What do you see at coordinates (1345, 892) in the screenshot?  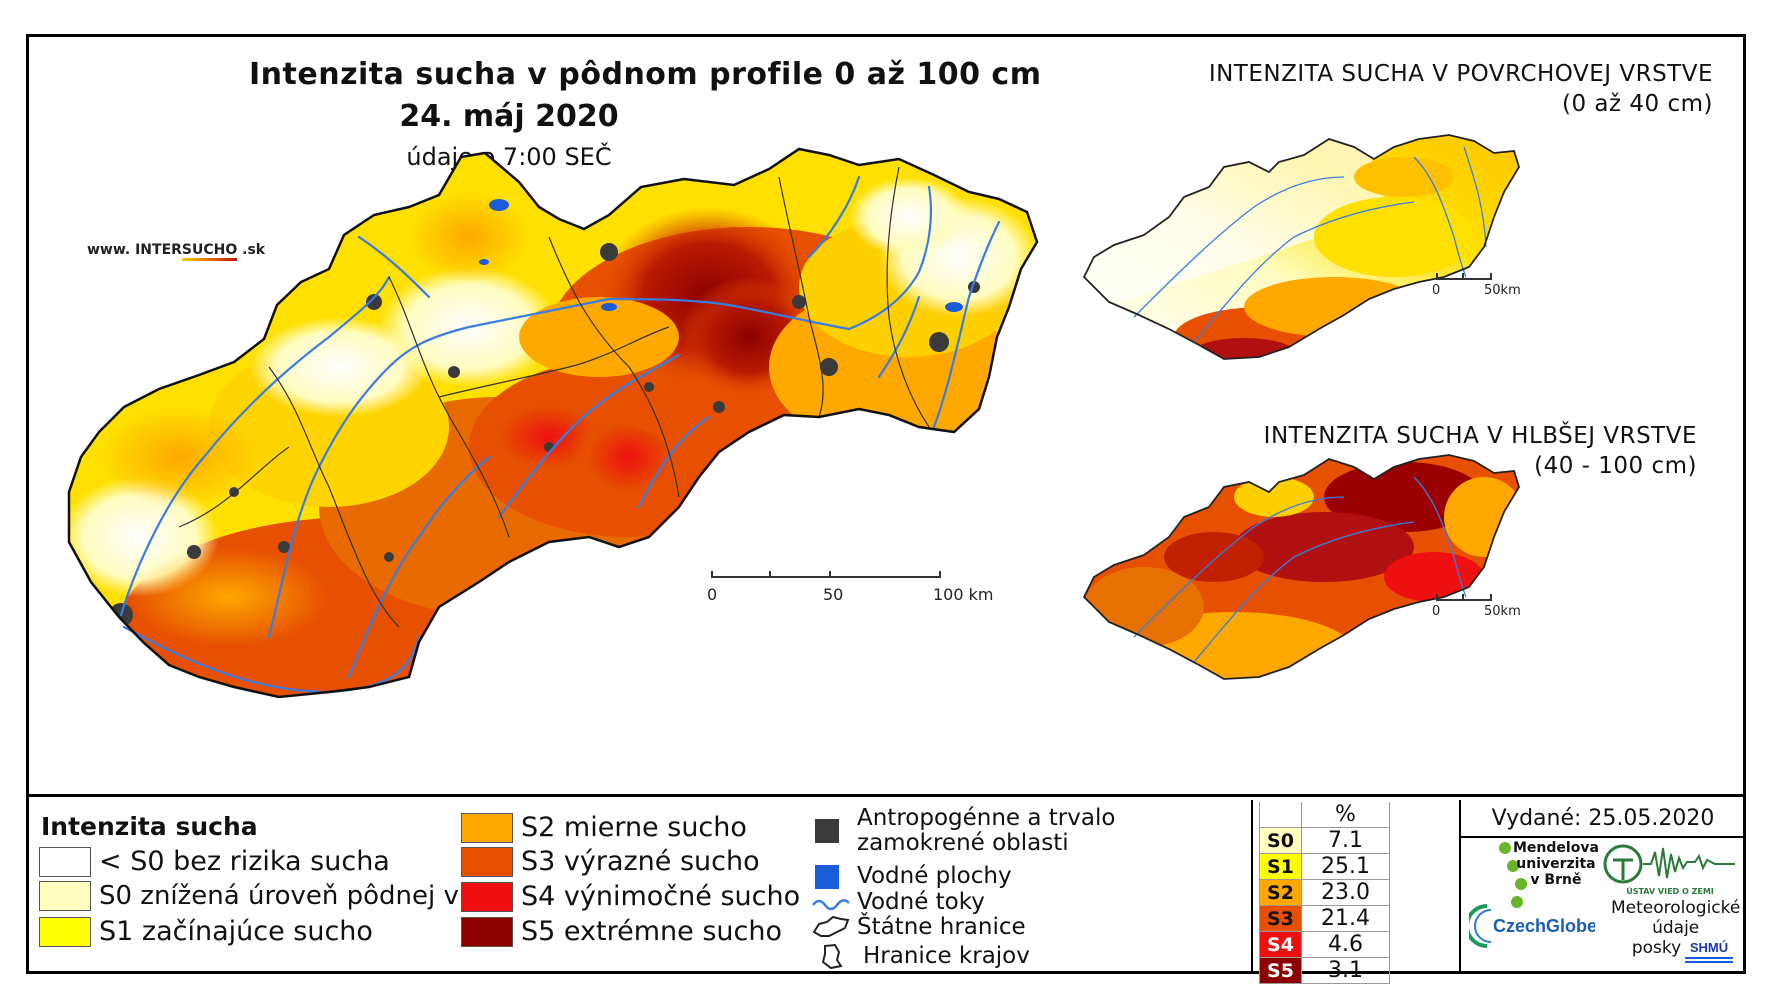 I see `stats-value: 23.0` at bounding box center [1345, 892].